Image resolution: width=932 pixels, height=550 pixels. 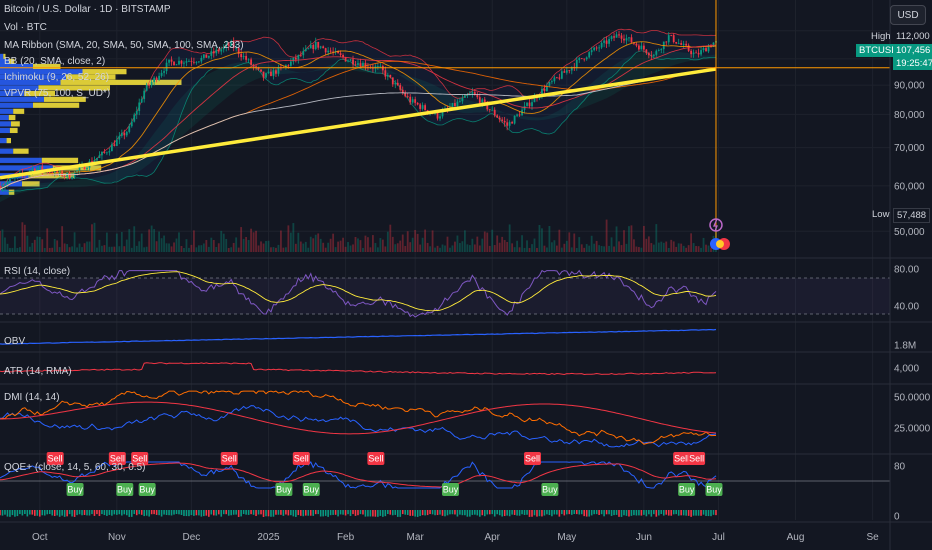 What do you see at coordinates (15, 341) in the screenshot?
I see `obv-title: OBV` at bounding box center [15, 341].